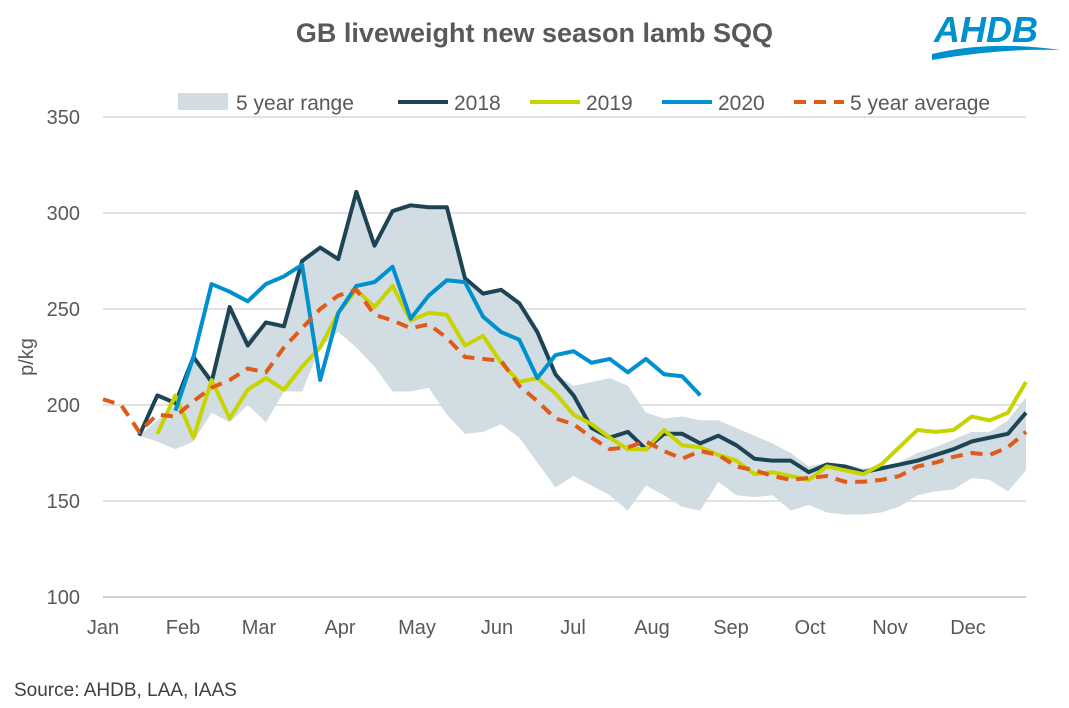 The height and width of the screenshot is (708, 1069). What do you see at coordinates (417, 628) in the screenshot?
I see `x-tick-label: May` at bounding box center [417, 628].